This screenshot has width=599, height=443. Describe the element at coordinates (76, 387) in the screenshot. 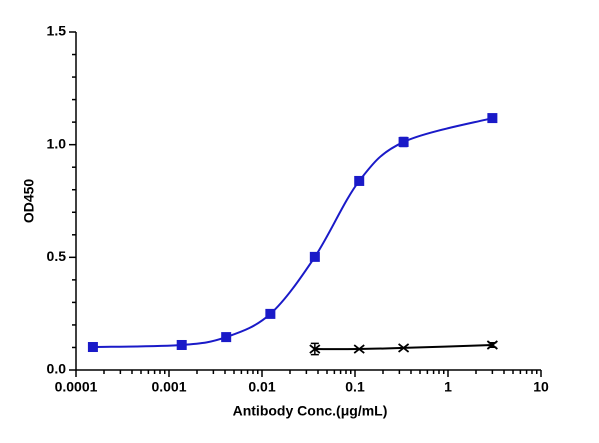

I see `x-tick-label: 0.0001` at that location.